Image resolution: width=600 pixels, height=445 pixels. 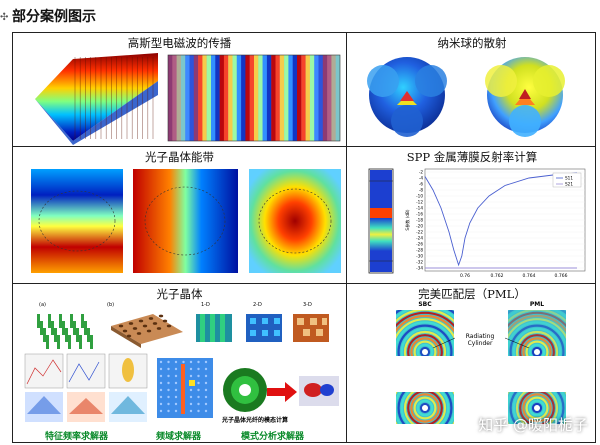 What do you see at coordinates (346, 237) in the screenshot?
I see `column-divider` at bounding box center [346, 237].